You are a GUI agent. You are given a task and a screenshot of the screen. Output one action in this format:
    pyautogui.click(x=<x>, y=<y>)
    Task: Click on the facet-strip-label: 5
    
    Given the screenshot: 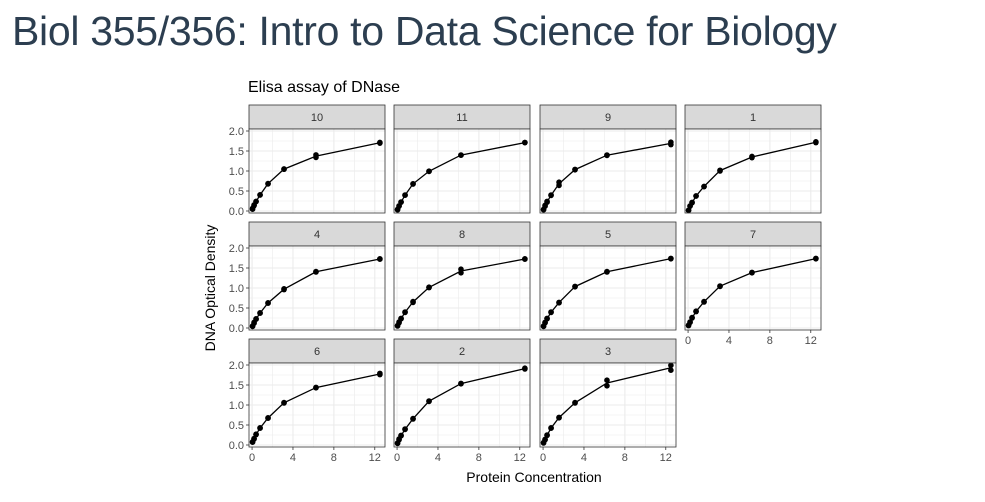 What is the action you would take?
    pyautogui.click(x=608, y=235)
    